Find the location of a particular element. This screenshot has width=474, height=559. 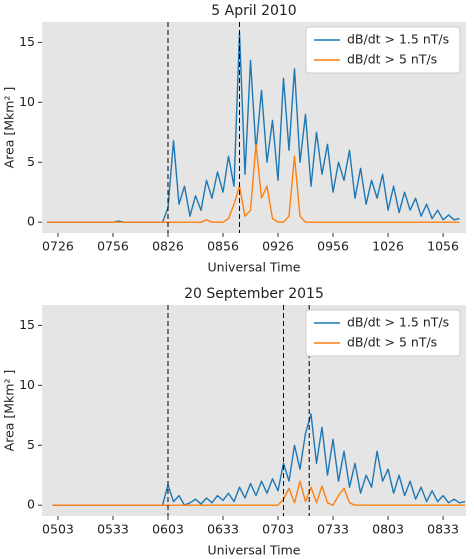

x-tick-label: 0826 is located at coordinates (168, 246).